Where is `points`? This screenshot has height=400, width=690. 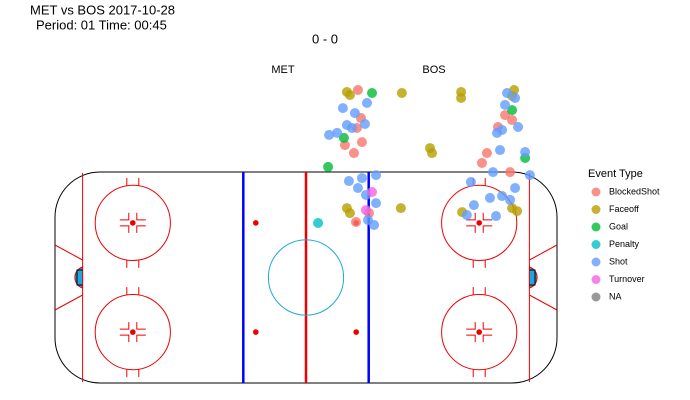
points is located at coordinates (424, 157).